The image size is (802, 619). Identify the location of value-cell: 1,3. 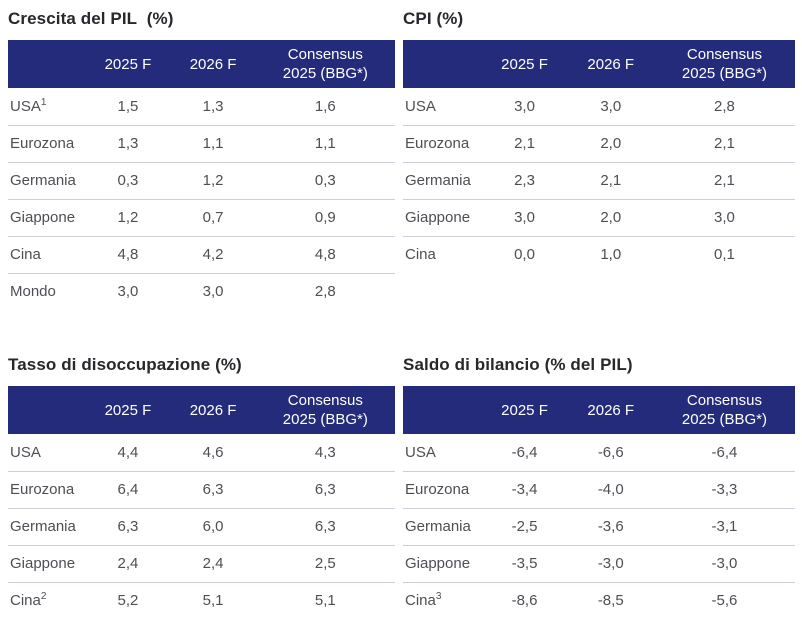
(213, 106).